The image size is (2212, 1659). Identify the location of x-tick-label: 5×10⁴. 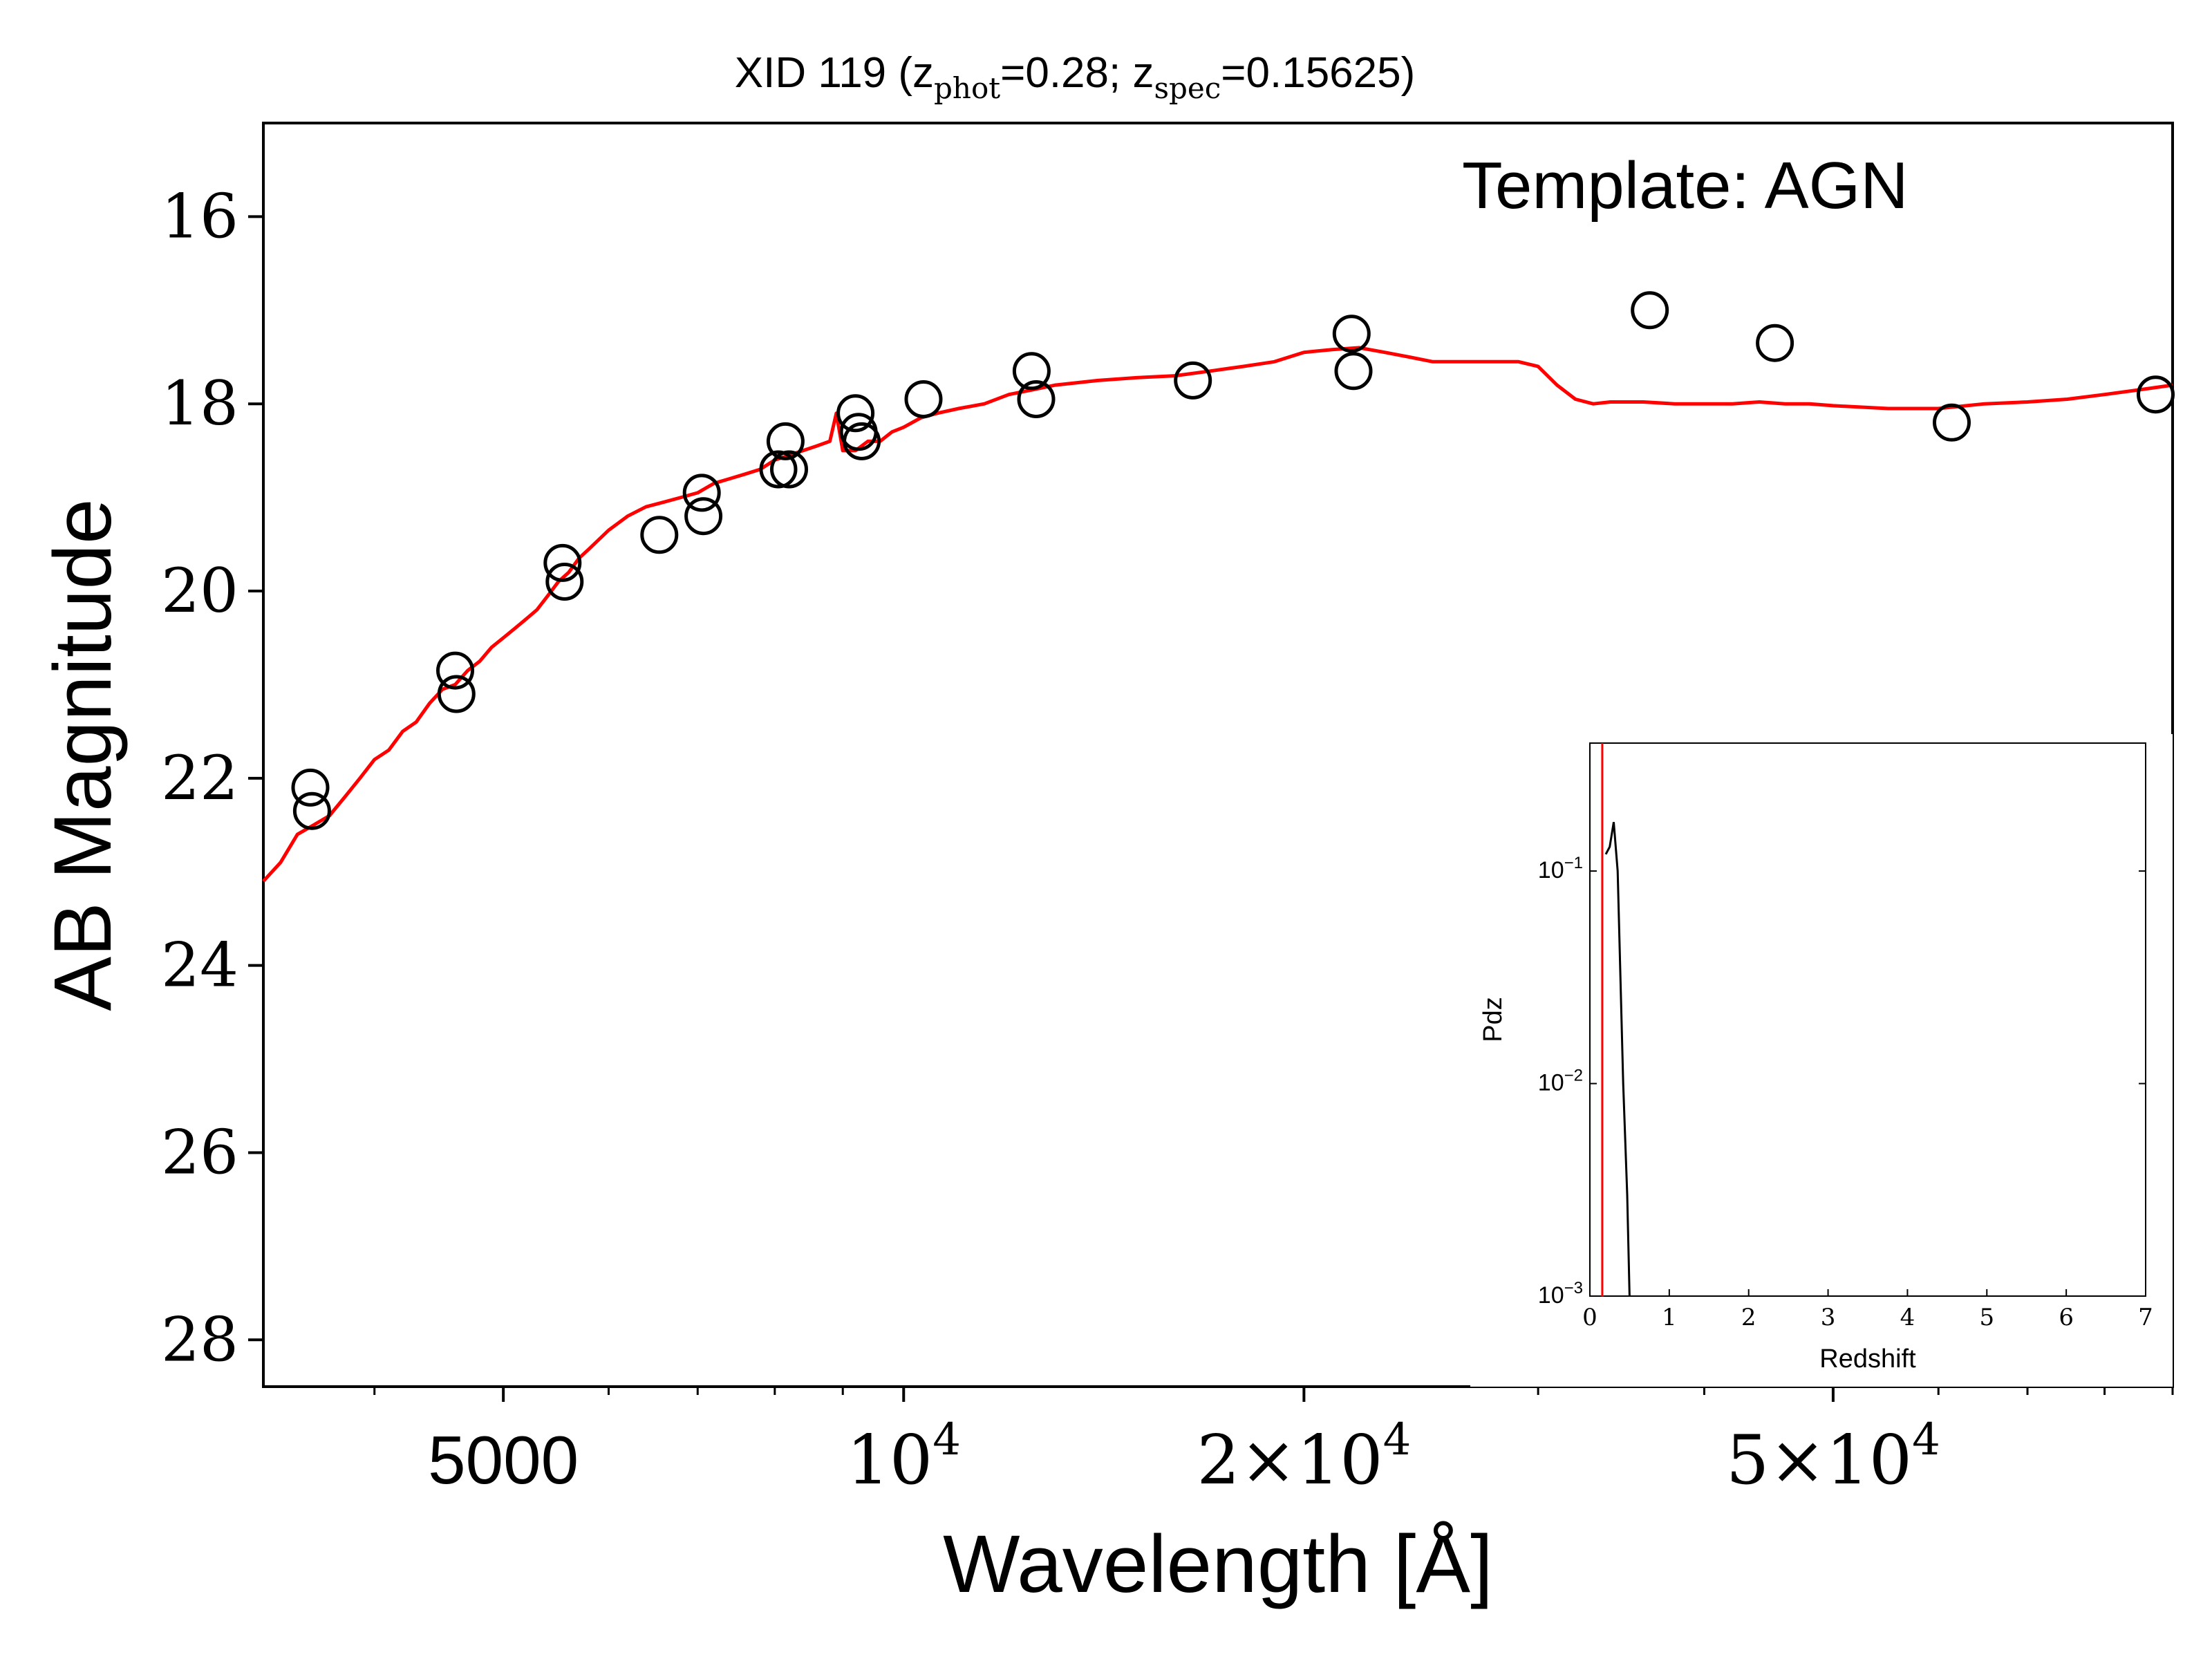
(1833, 1457).